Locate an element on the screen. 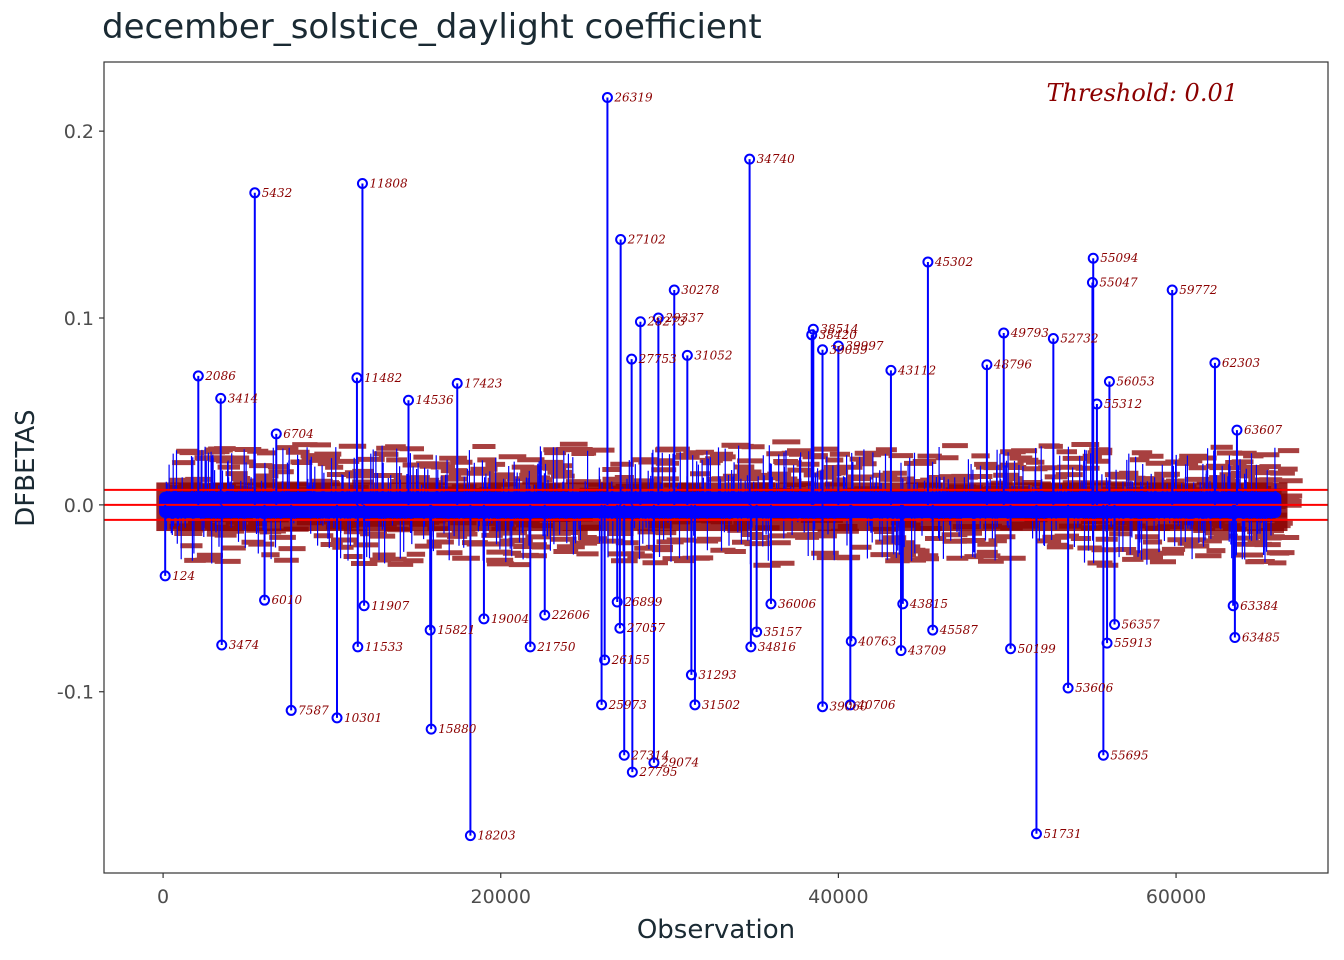 The width and height of the screenshot is (1344, 960). y-axis-title: DFBETAS is located at coordinates (26, 467).